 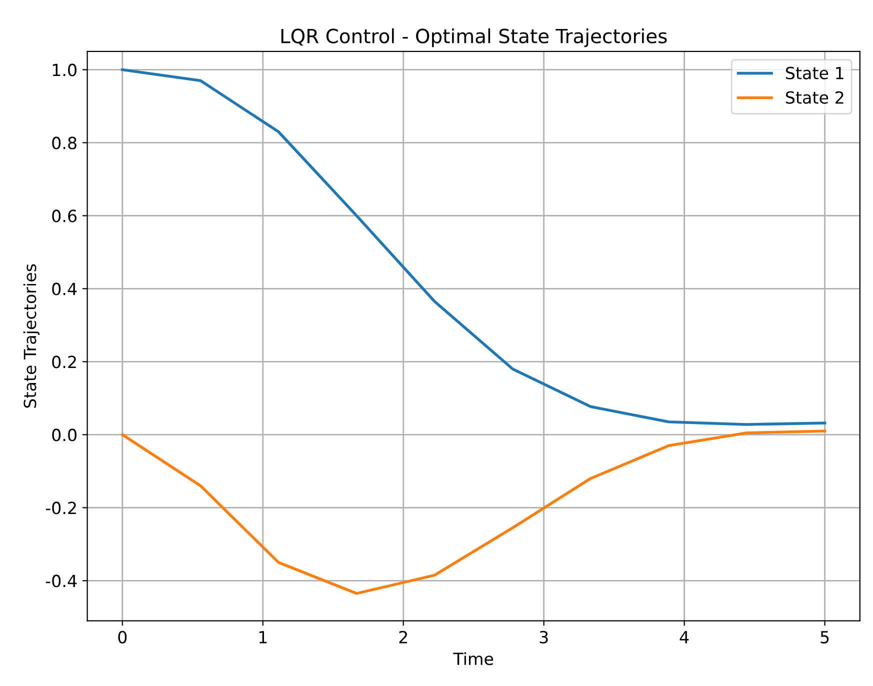 I want to click on y-tick-label: 1.0, so click(x=64, y=70).